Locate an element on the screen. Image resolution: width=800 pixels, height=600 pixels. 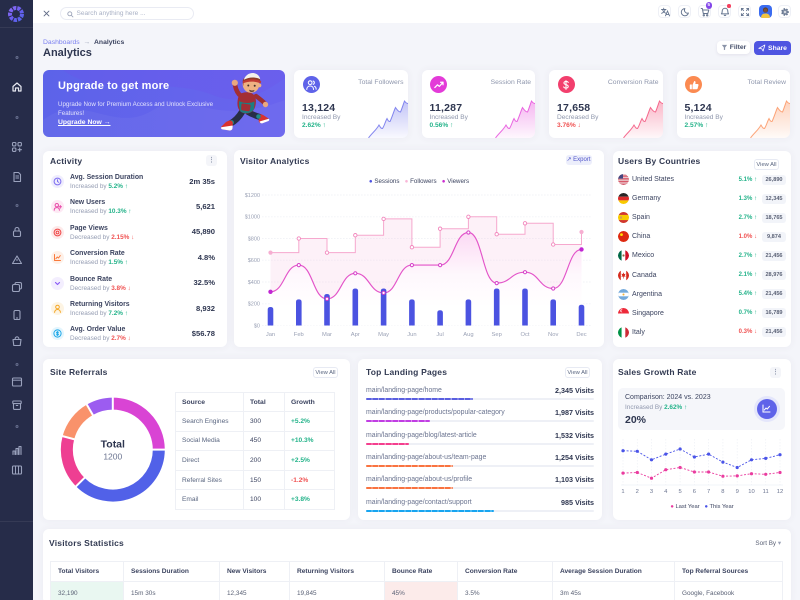
svg-text: $400 is located at coordinates (254, 283).